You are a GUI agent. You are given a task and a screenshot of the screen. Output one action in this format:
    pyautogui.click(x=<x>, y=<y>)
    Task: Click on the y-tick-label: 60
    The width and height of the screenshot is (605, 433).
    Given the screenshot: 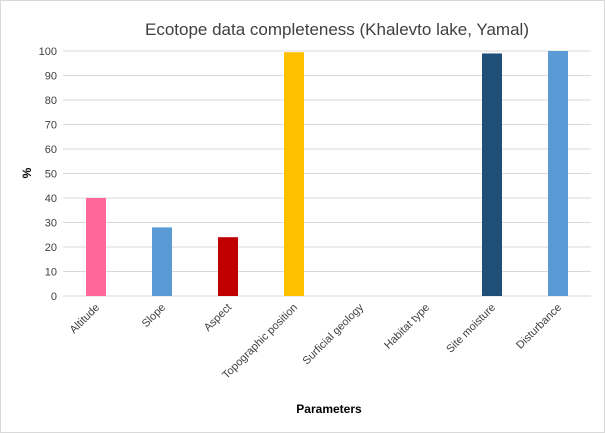 What is the action you would take?
    pyautogui.click(x=51, y=150)
    